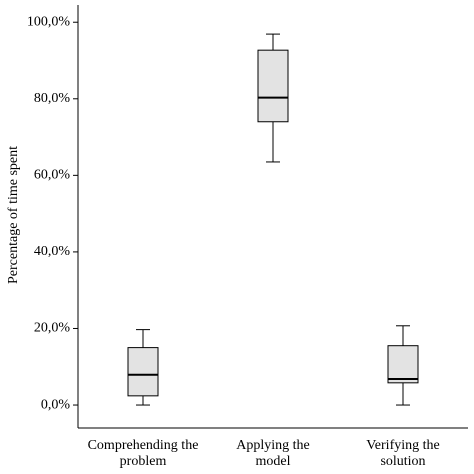 This screenshot has width=474, height=474. Describe the element at coordinates (13, 215) in the screenshot. I see `y-axis-label: Percentage of time spent` at that location.